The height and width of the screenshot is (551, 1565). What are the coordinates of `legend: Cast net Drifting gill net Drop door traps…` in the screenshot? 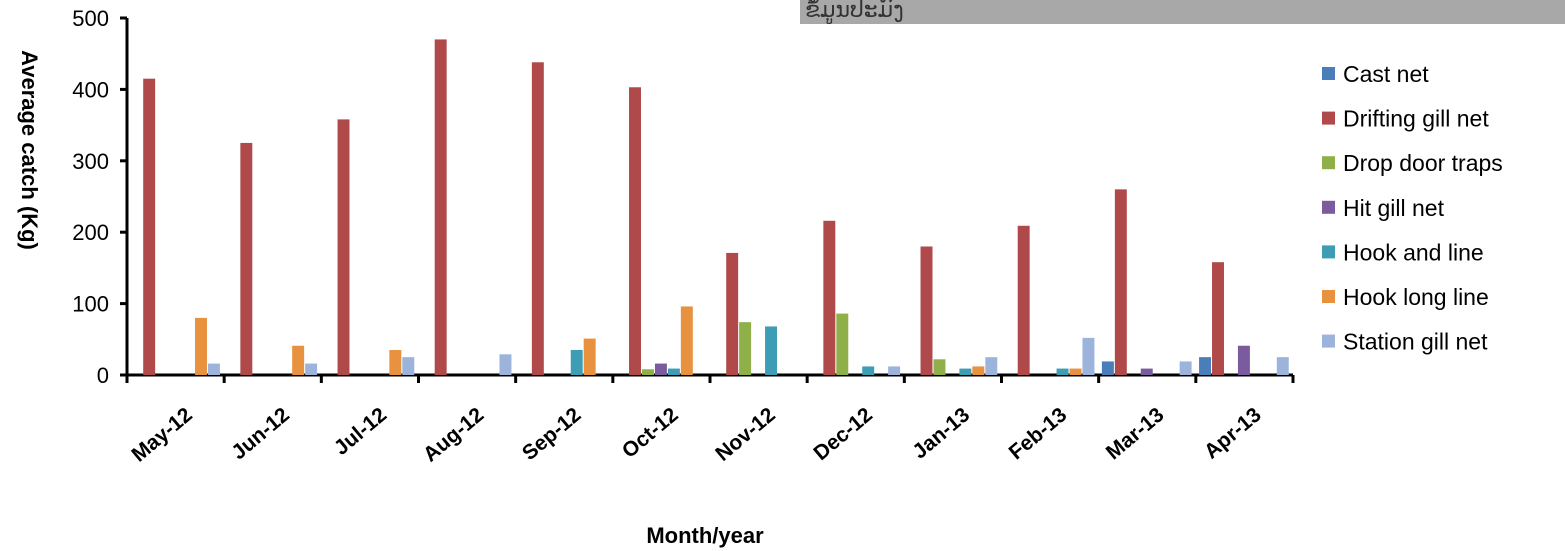 It's located at (1412, 208).